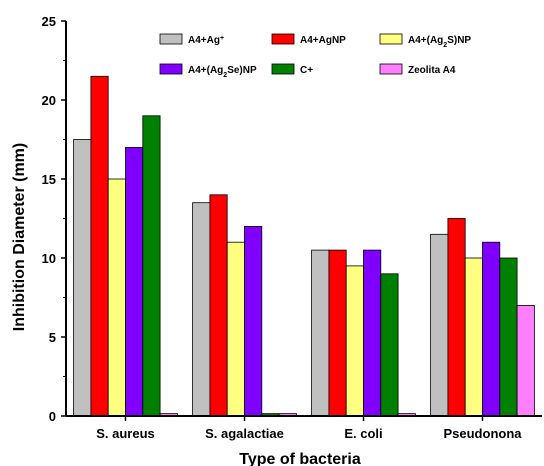 The width and height of the screenshot is (544, 466). Describe the element at coordinates (52, 337) in the screenshot. I see `y-tick-label-5: 5` at that location.